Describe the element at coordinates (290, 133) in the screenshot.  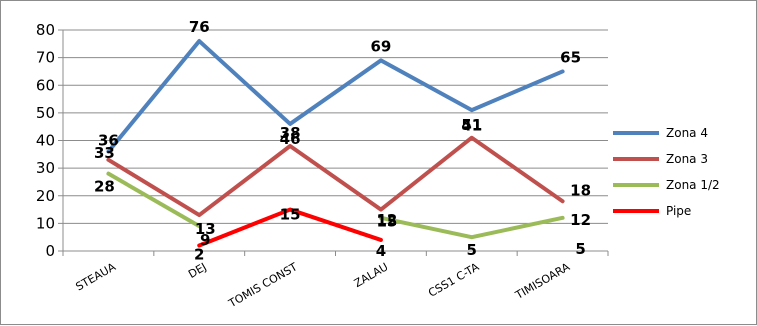
I see `data-label: 38` at that location.